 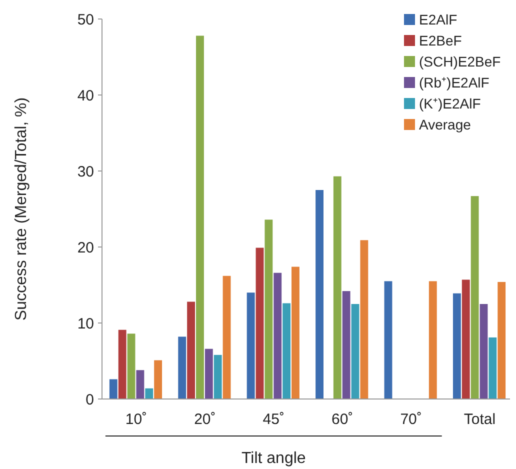 What do you see at coordinates (85, 19) in the screenshot?
I see `y-tick-label: 50` at bounding box center [85, 19].